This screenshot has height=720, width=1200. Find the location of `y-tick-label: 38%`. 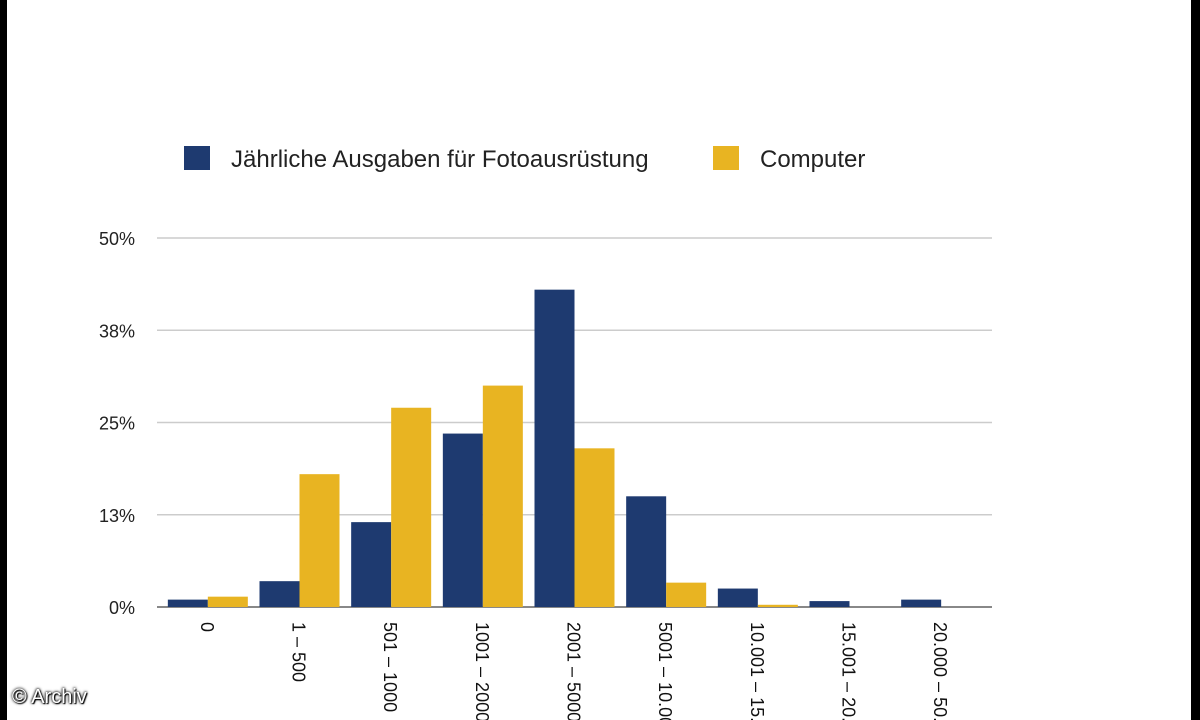

y-tick-label: 38% is located at coordinates (117, 331).